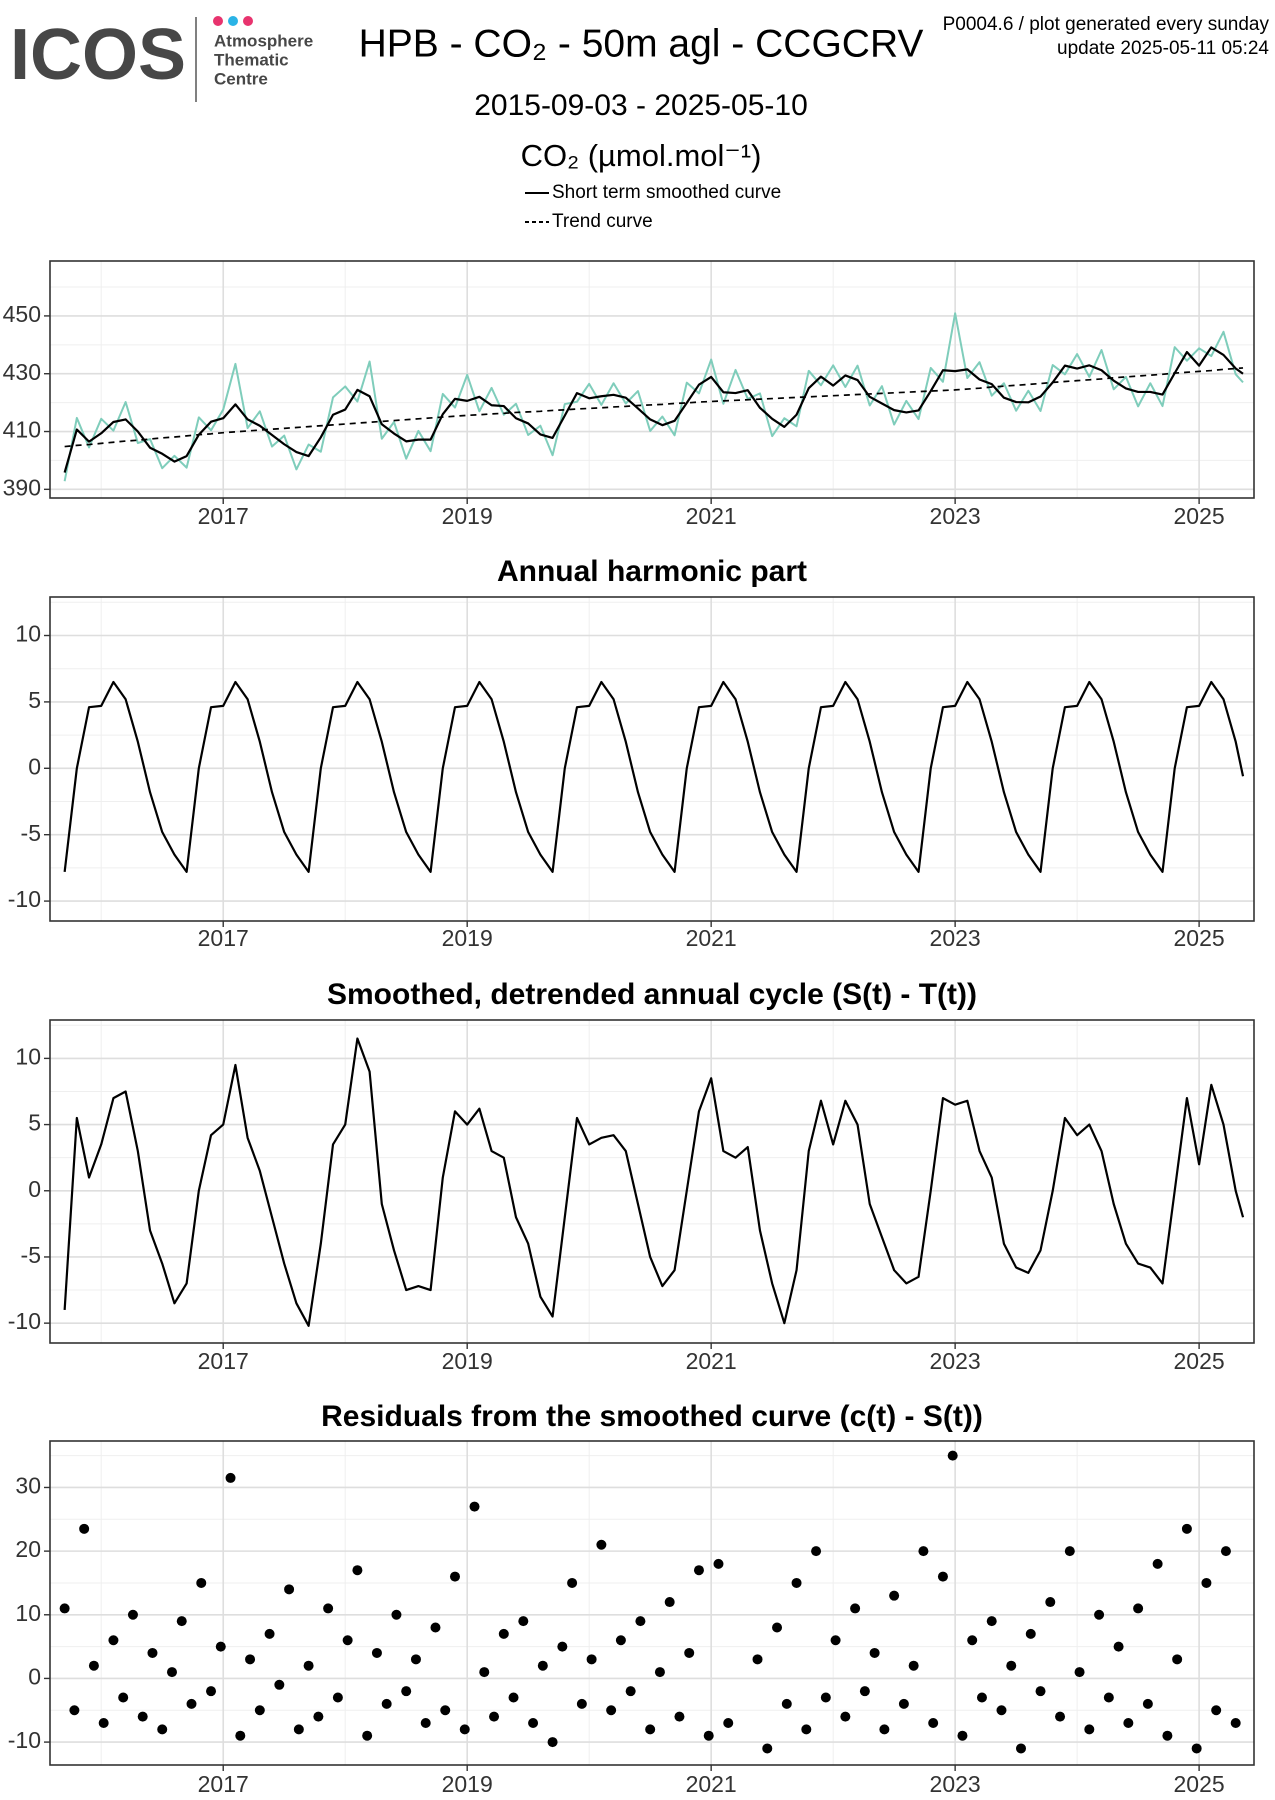 This screenshot has height=1800, width=1275. What do you see at coordinates (1163, 48) in the screenshot?
I see `update: update 2025-05-11 05:24` at bounding box center [1163, 48].